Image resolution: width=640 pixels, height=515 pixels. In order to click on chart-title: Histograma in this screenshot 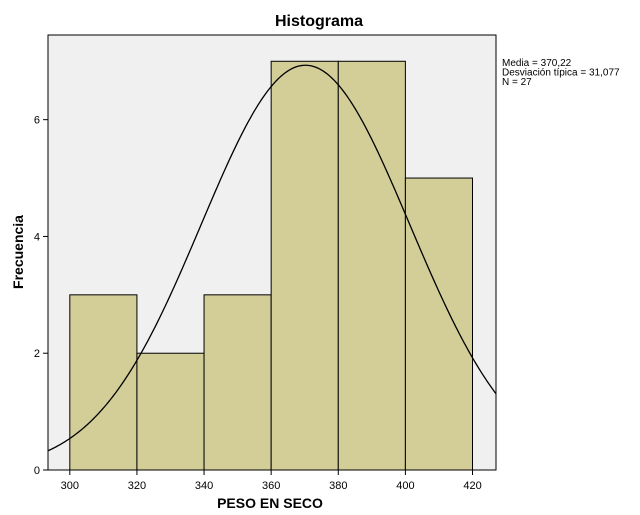, I will do `click(319, 21)`.